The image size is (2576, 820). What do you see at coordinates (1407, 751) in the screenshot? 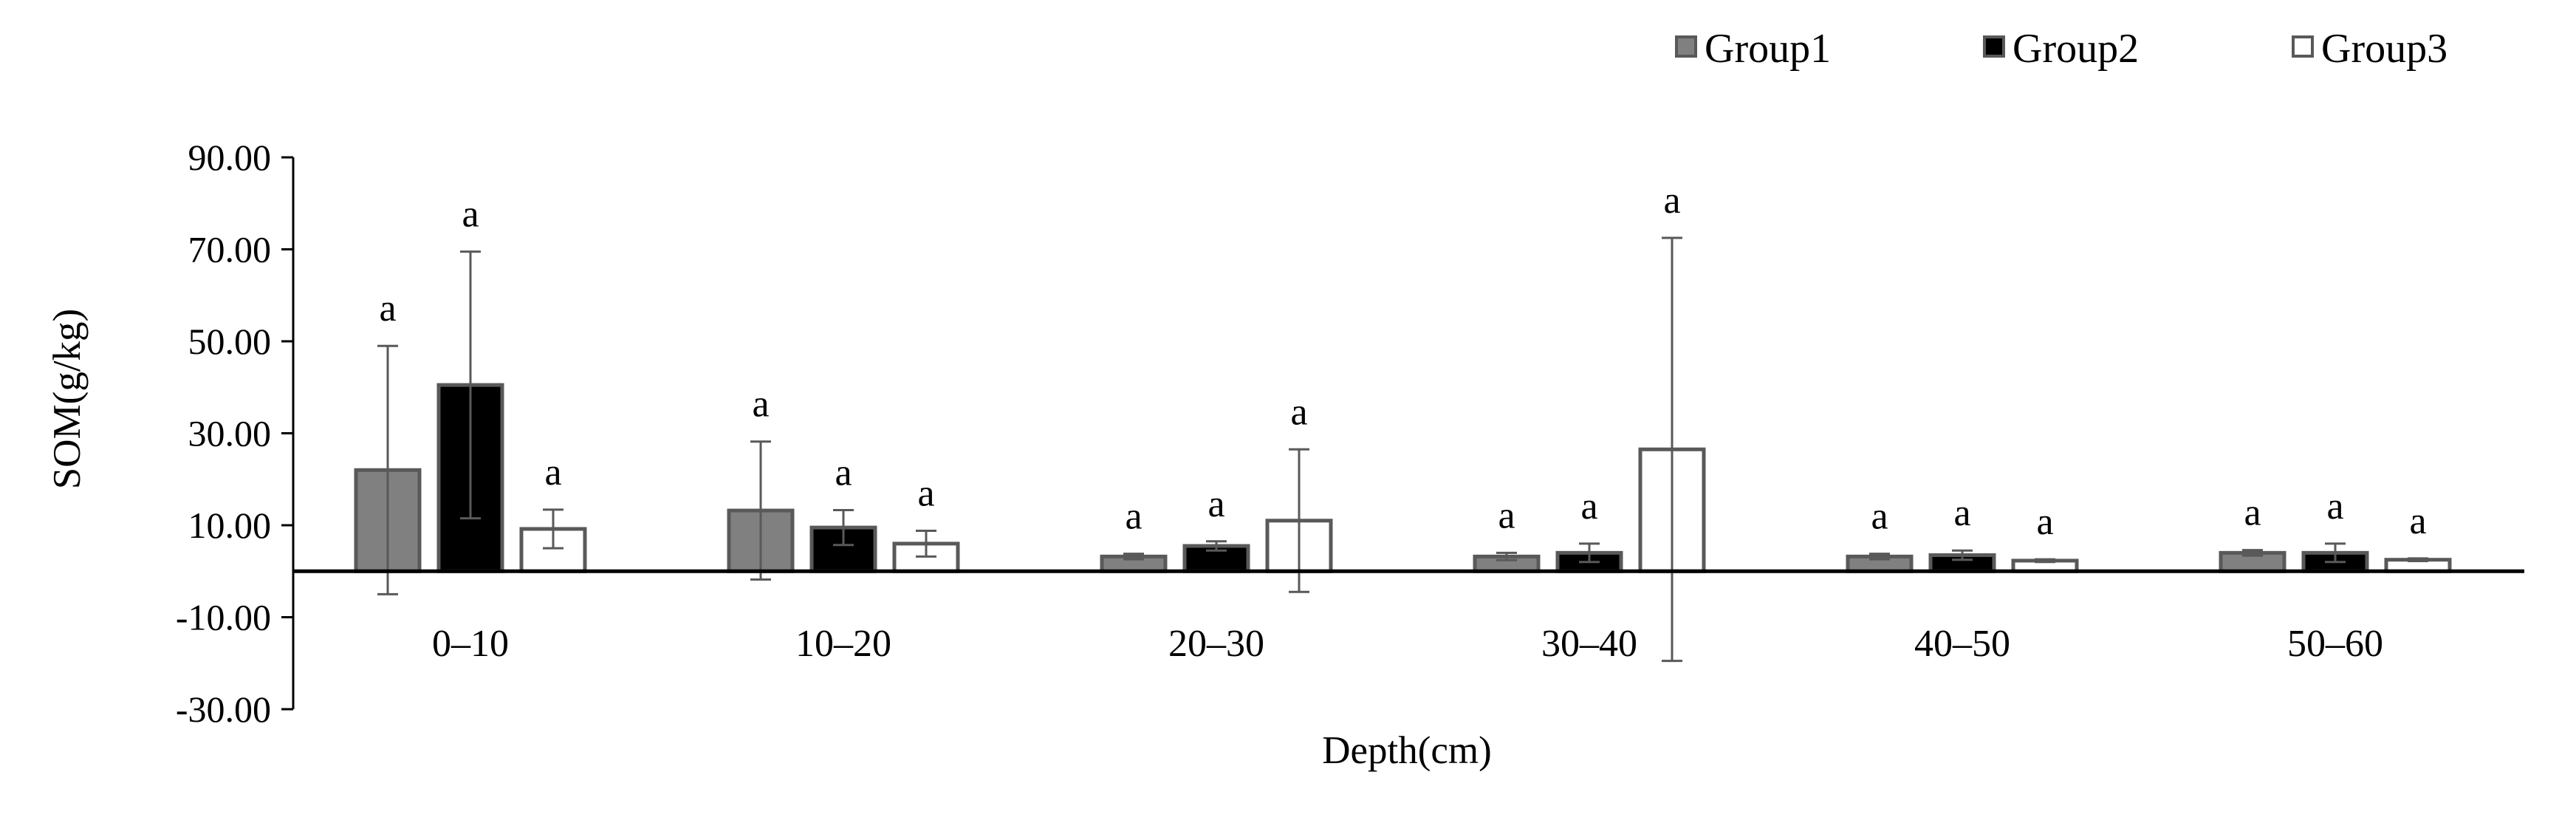
I see `x-axis-title: Depth(cm)` at bounding box center [1407, 751].